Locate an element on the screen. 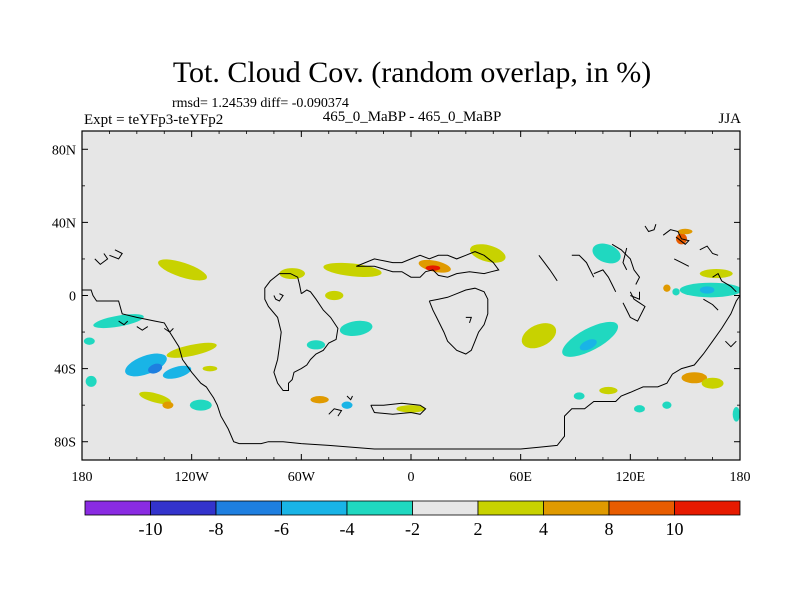 The height and width of the screenshot is (600, 800). y-tick-label: 40N is located at coordinates (64, 223).